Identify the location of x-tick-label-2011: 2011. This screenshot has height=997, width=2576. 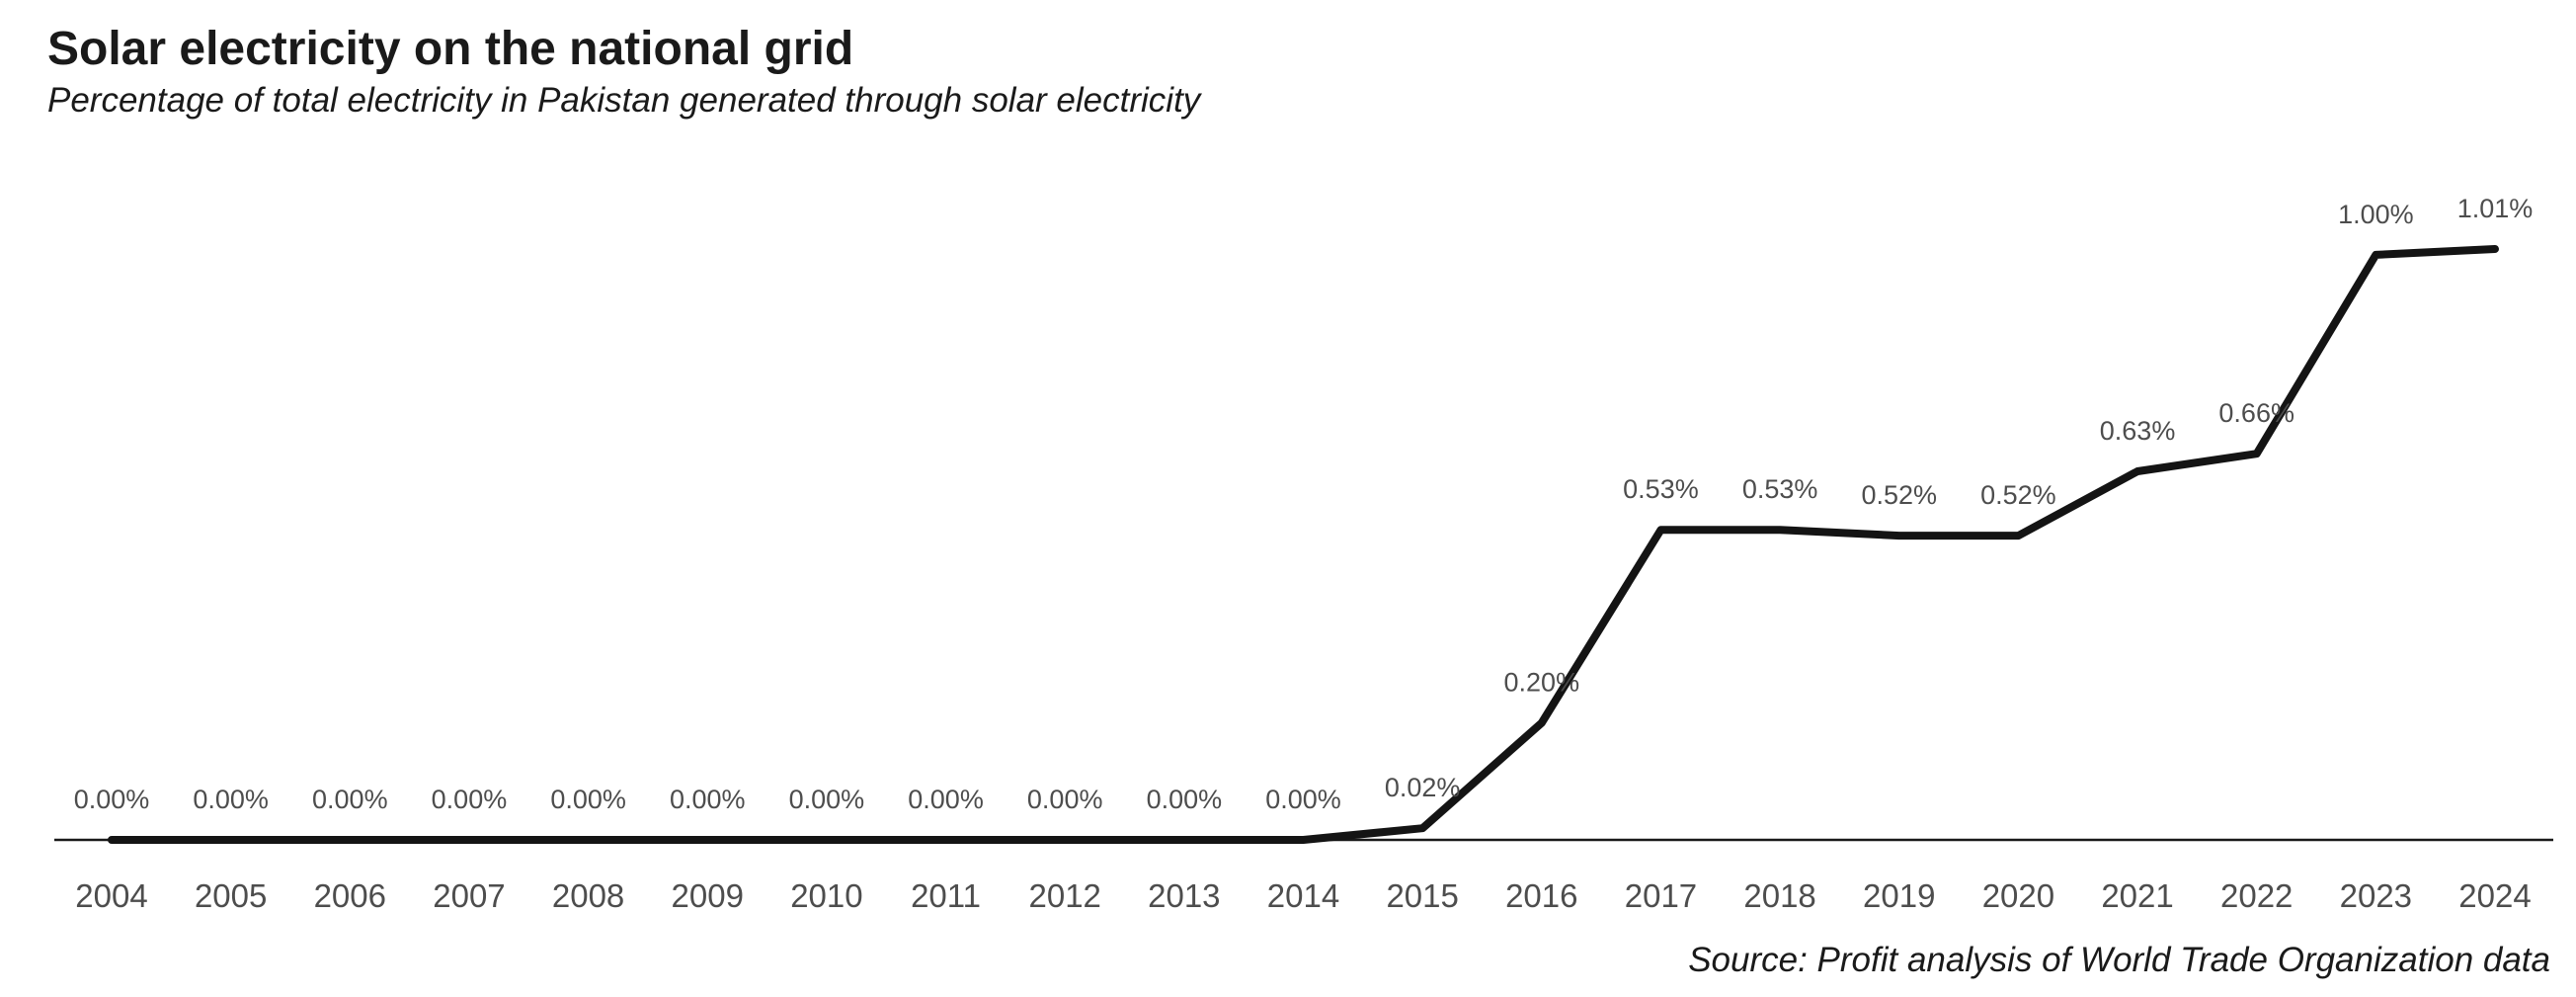
(946, 895).